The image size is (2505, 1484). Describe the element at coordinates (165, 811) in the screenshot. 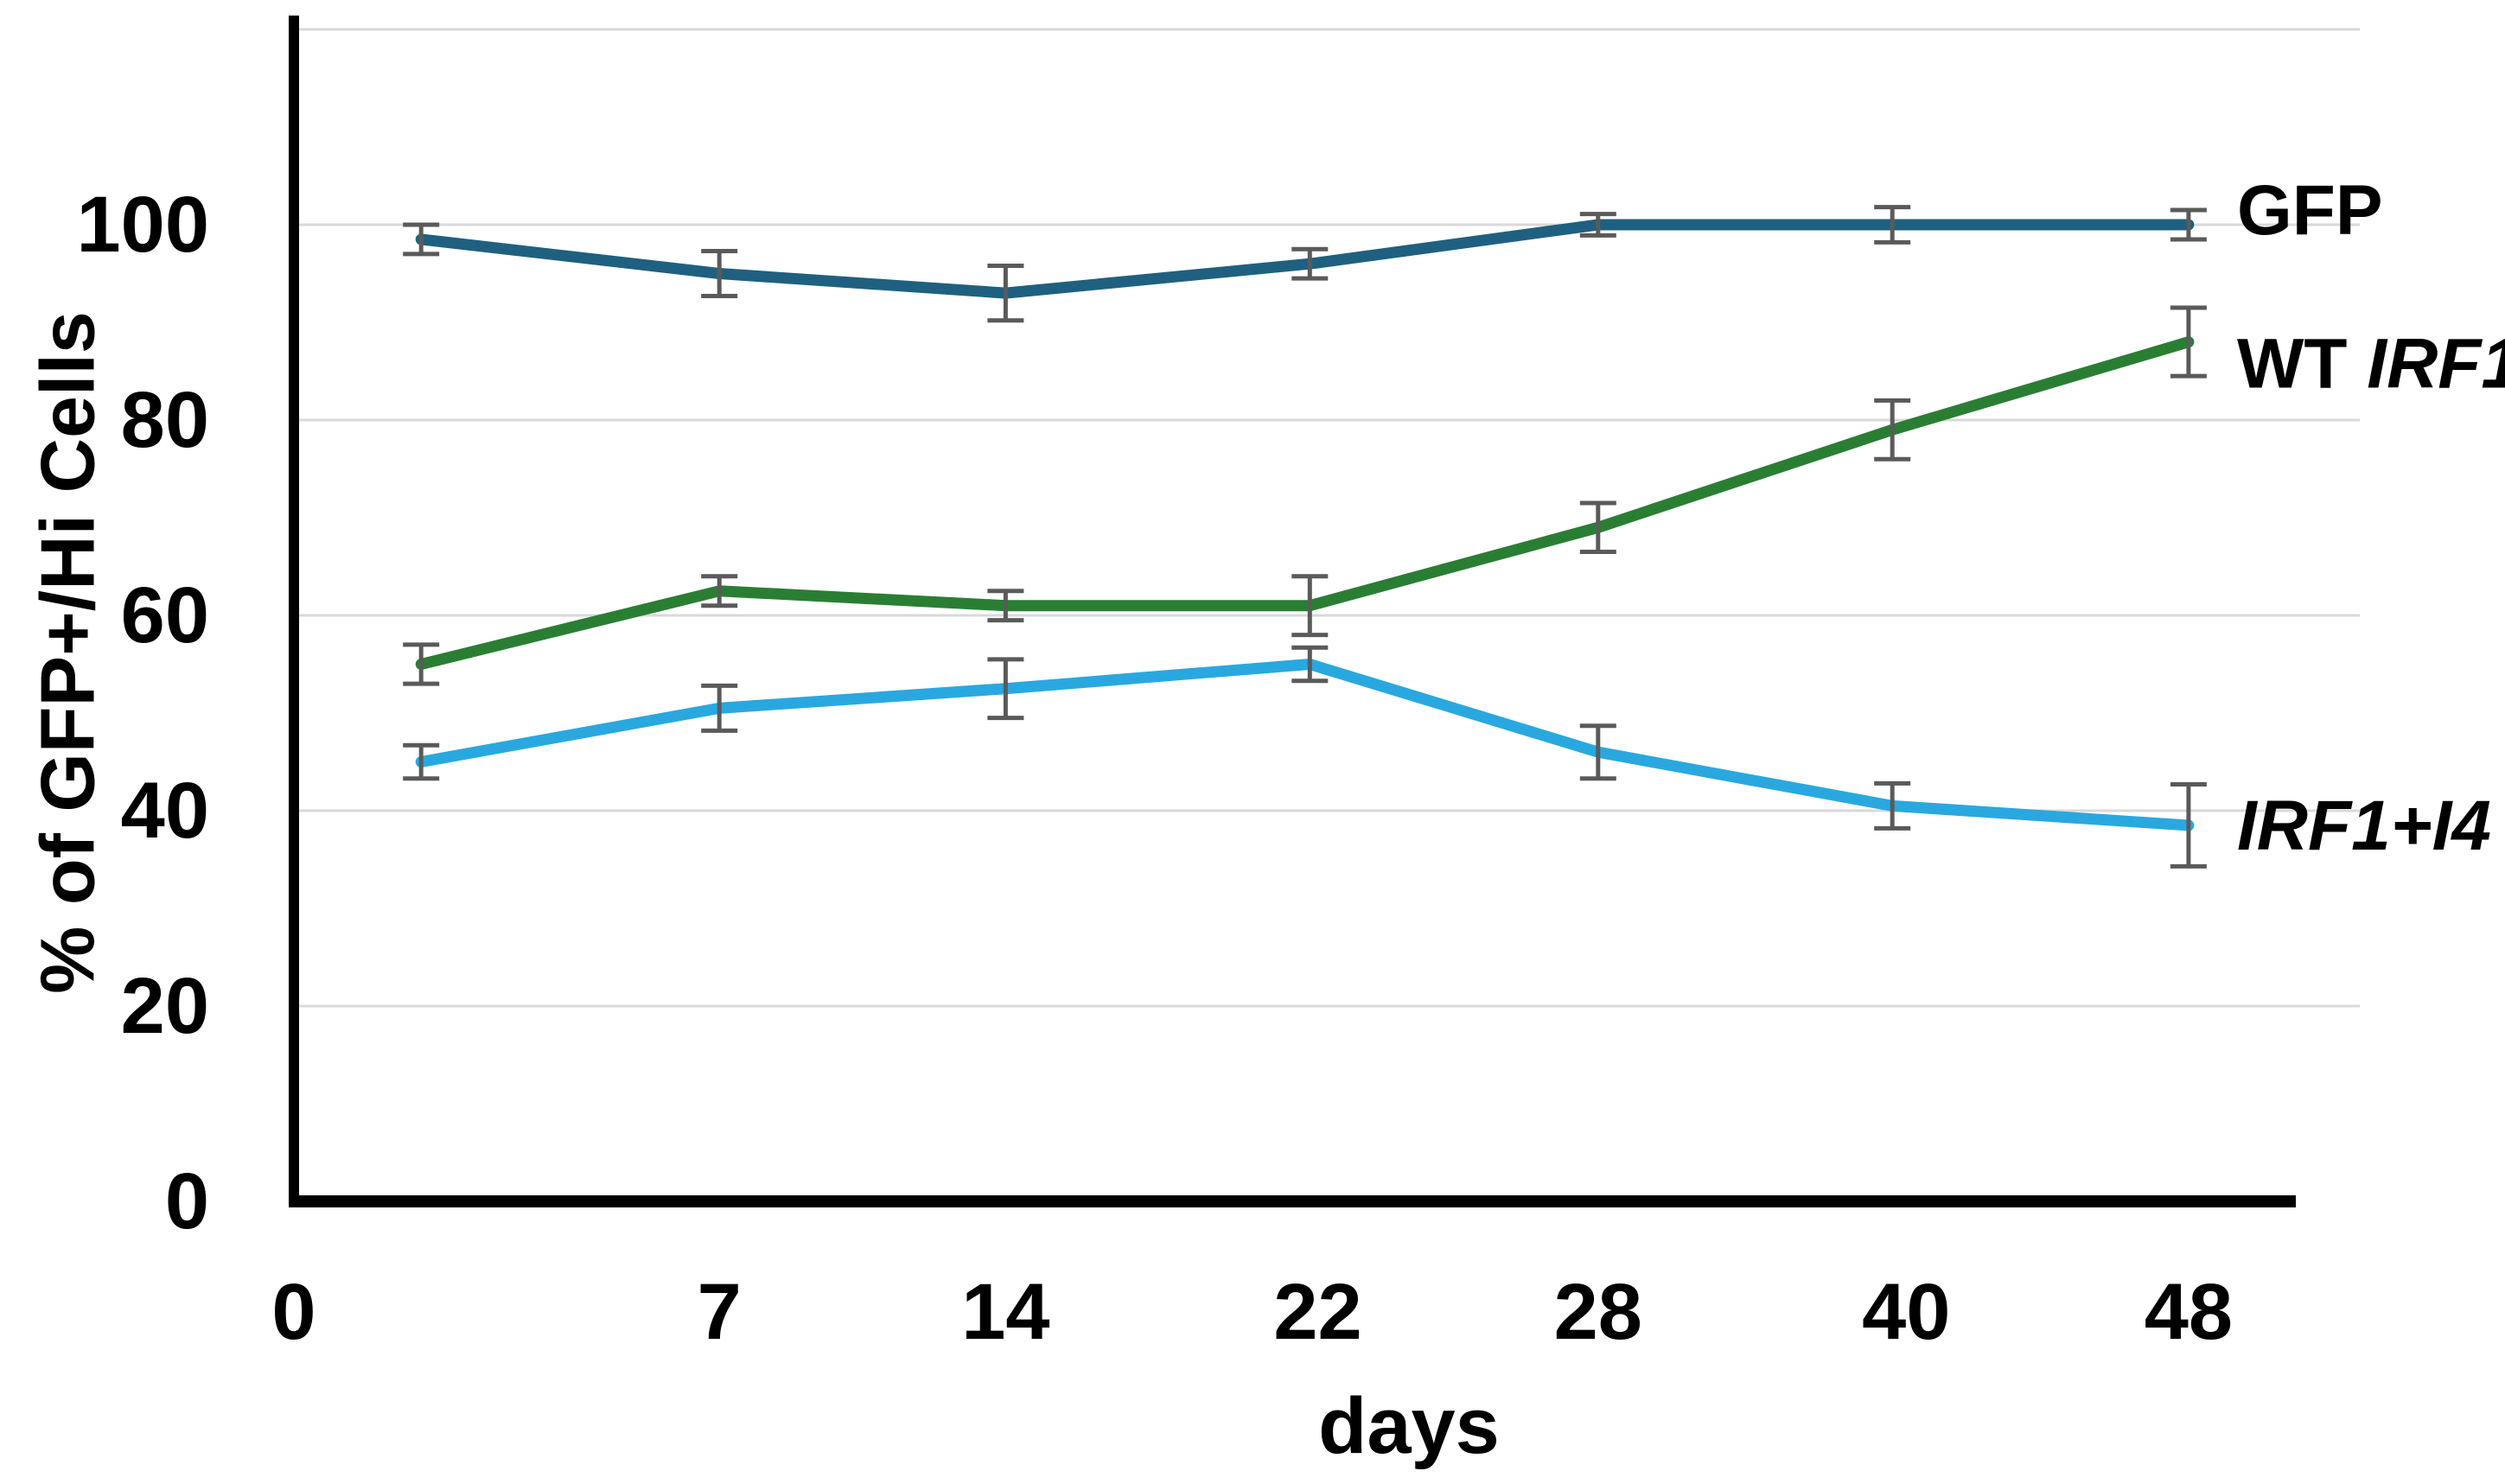

I see `y-tick-label-40: 40` at that location.